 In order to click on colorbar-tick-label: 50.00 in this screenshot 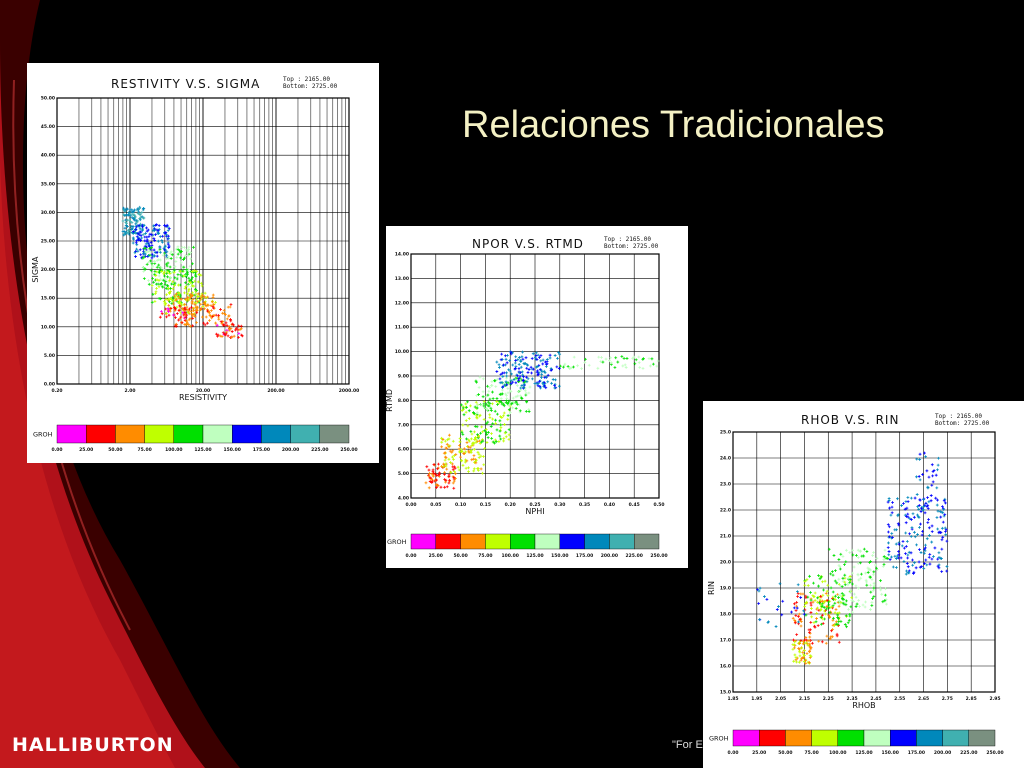, I will do `click(785, 753)`.